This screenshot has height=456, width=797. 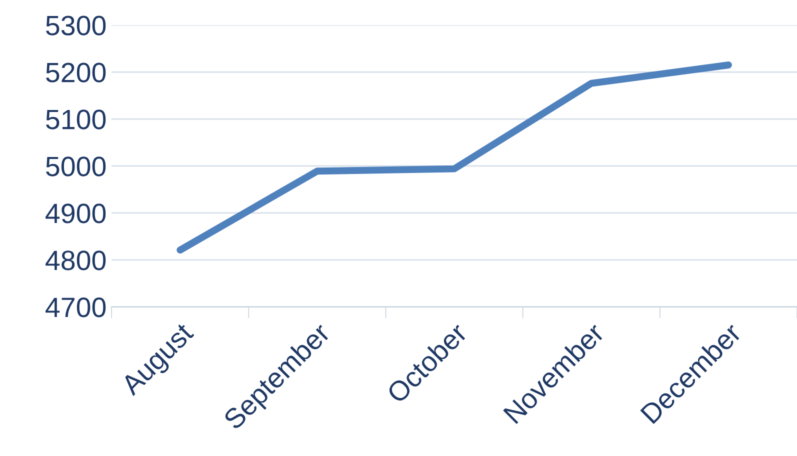 I want to click on y-tick-label: 5200, so click(x=76, y=72).